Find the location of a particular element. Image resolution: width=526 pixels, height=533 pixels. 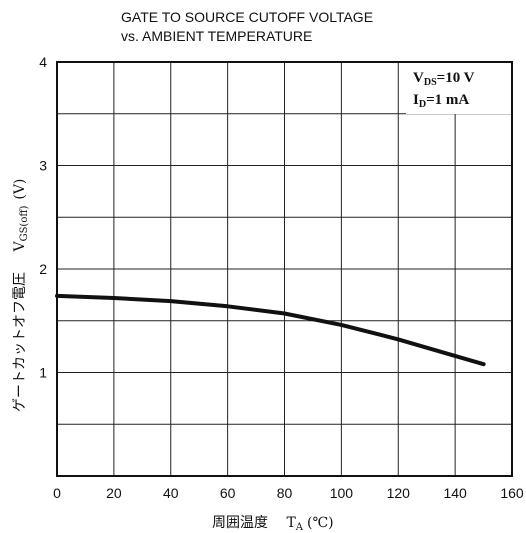

y-tick-labels: 1 2 3 4 is located at coordinates (43, 217).